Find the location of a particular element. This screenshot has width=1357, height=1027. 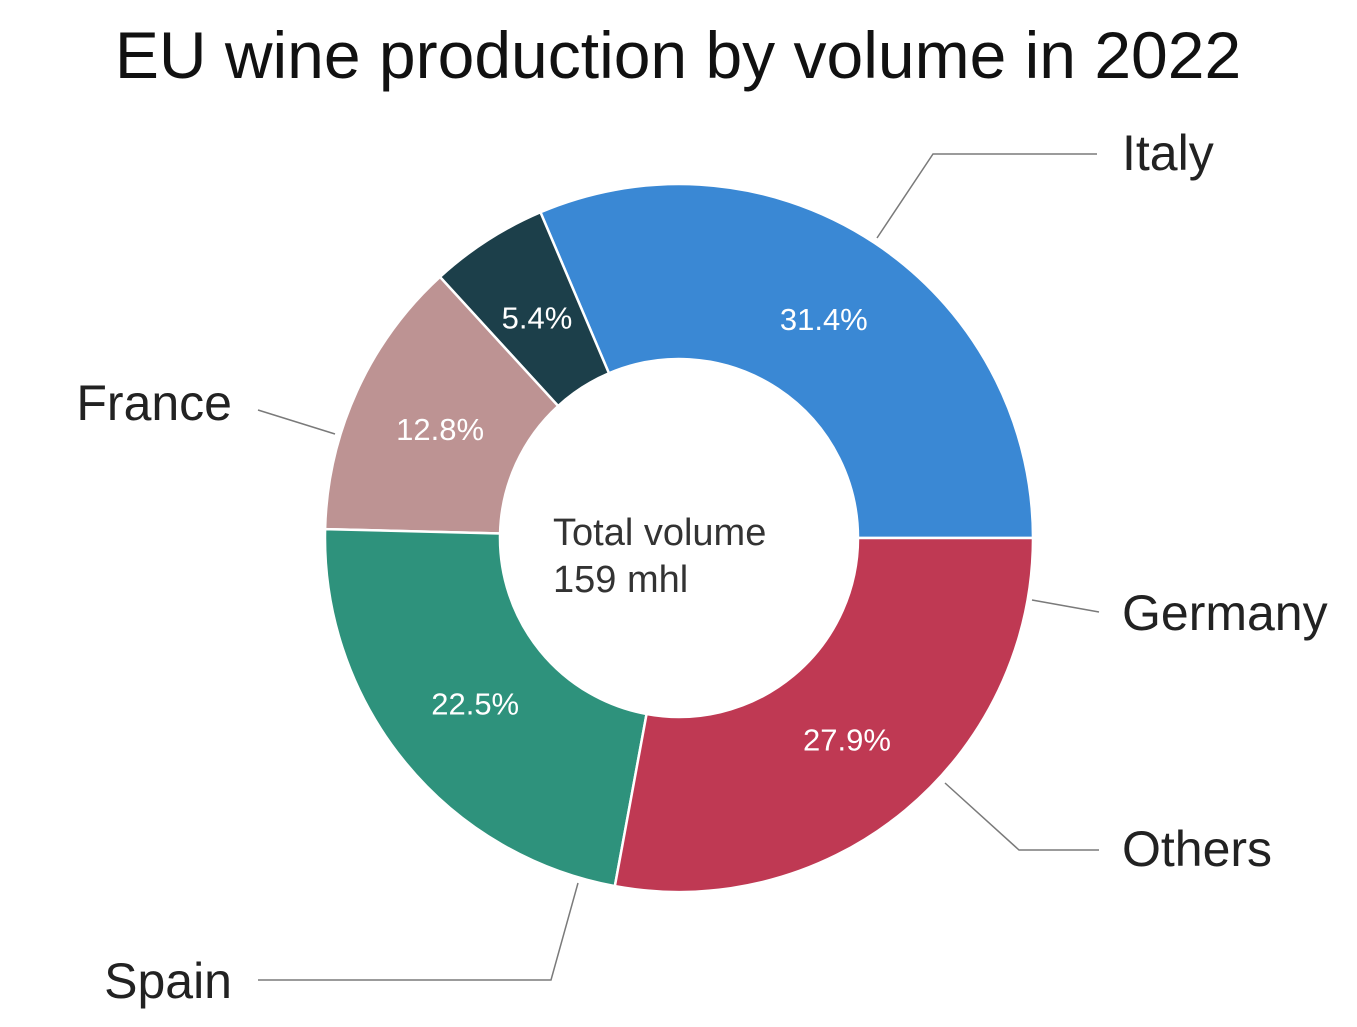

leader-line-germany is located at coordinates (1065, 606).